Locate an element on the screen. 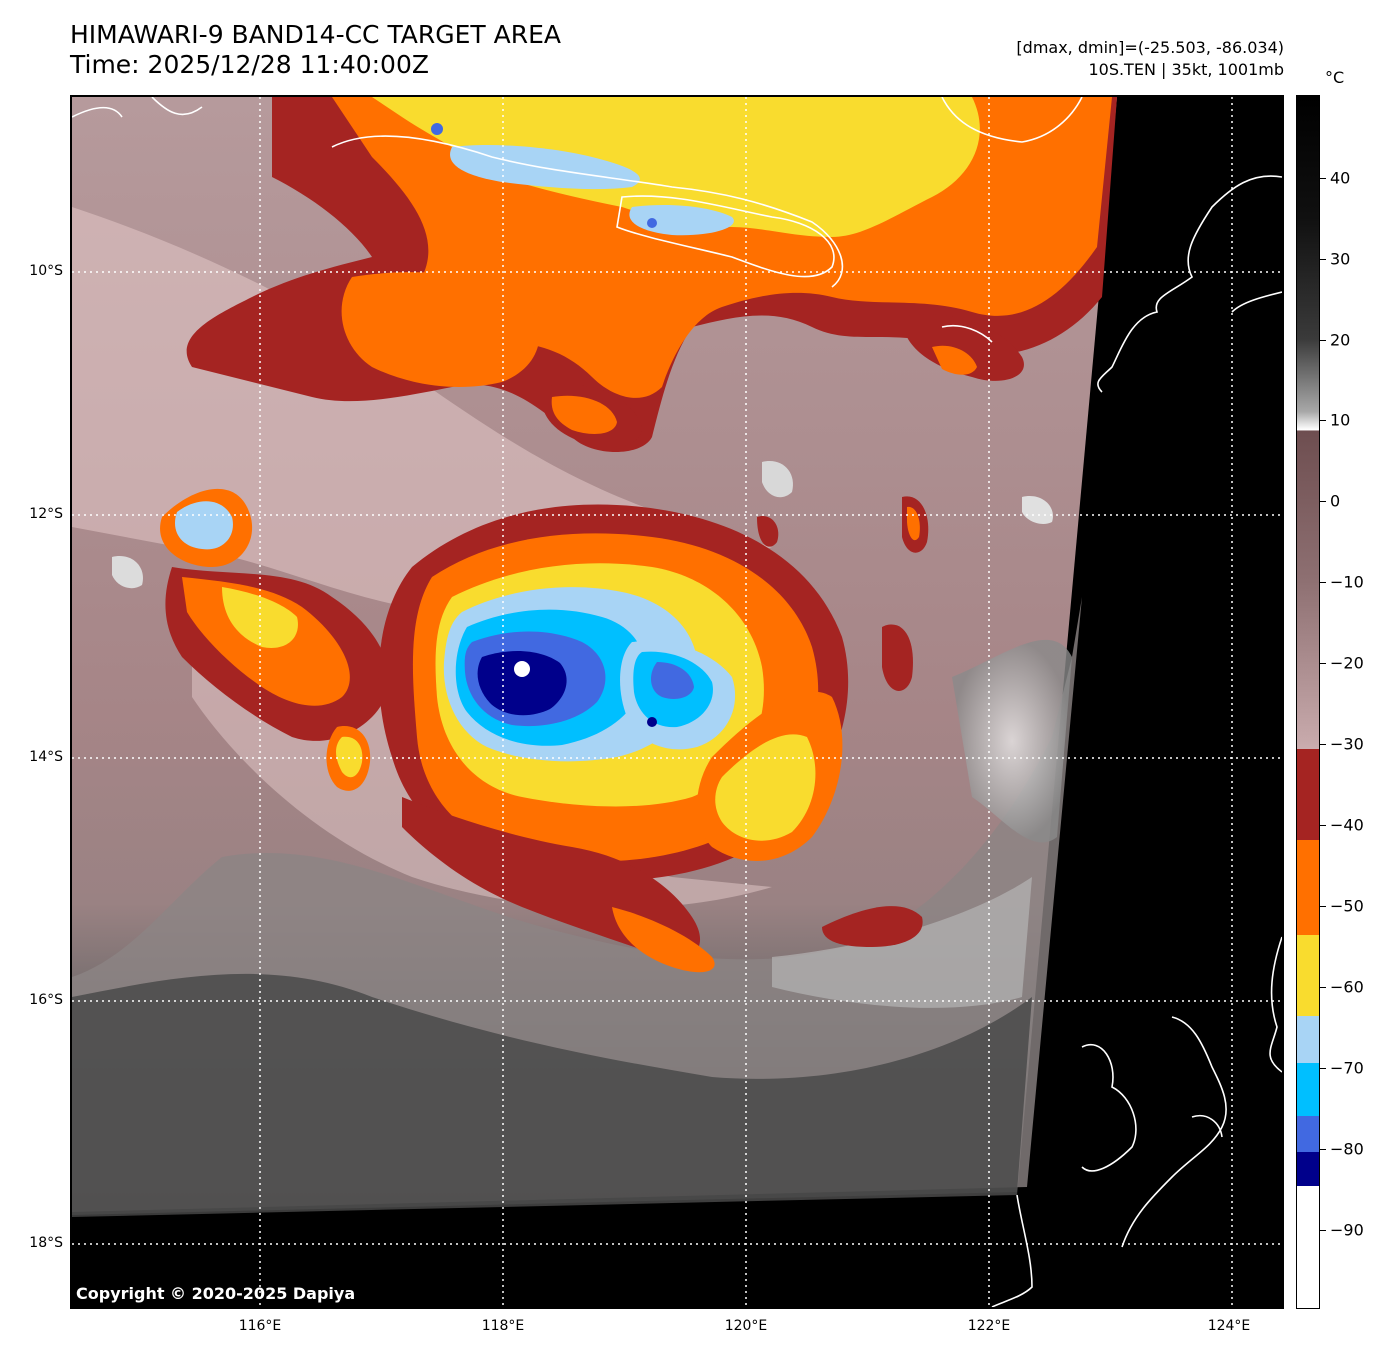  lat-label-18s: 18°S is located at coordinates (46, 1243).